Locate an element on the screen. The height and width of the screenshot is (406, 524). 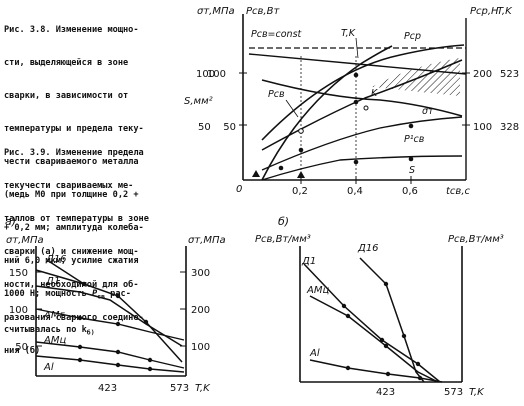
caption-line: (медь М0 при толщине 0,2 + is located at coordinates (71, 195).